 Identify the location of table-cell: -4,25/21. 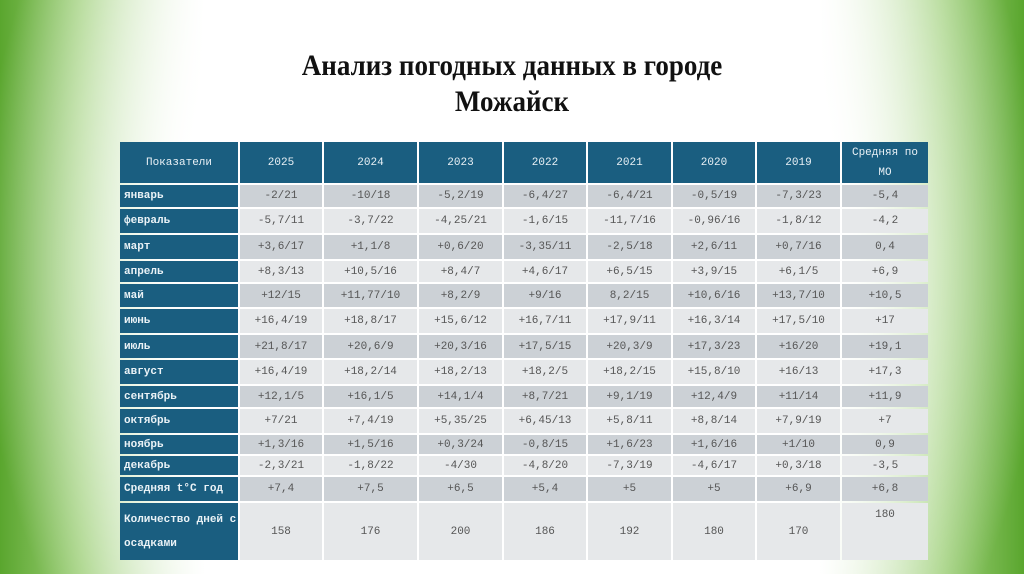
(460, 221).